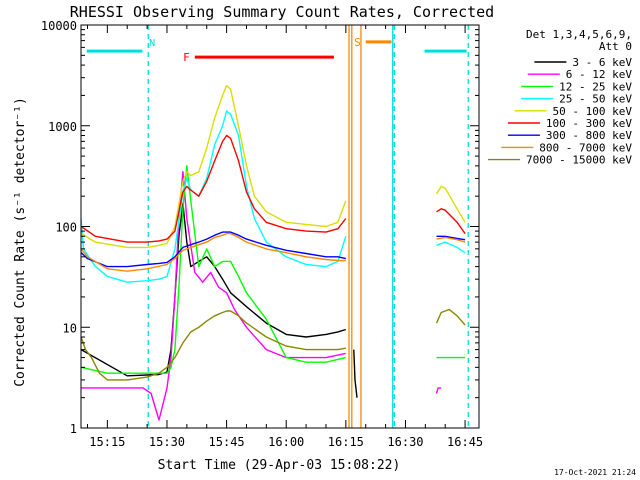 The width and height of the screenshot is (640, 480). I want to click on flag-label-3: S, so click(357, 42).